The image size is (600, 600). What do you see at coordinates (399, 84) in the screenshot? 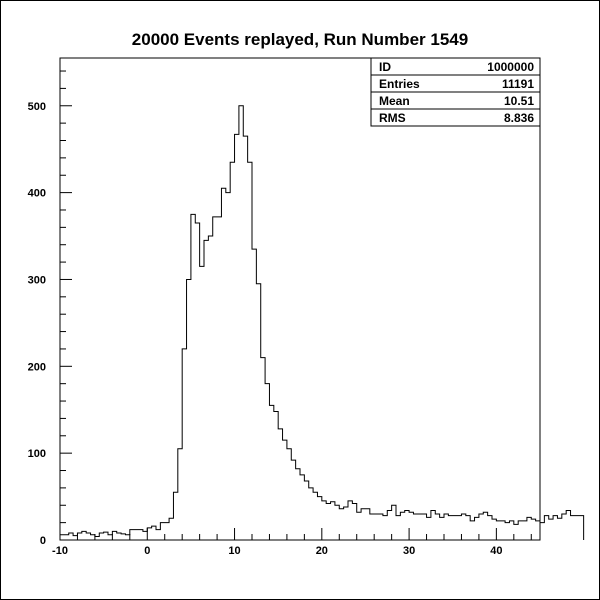
I see `stats-label: Entries` at bounding box center [399, 84].